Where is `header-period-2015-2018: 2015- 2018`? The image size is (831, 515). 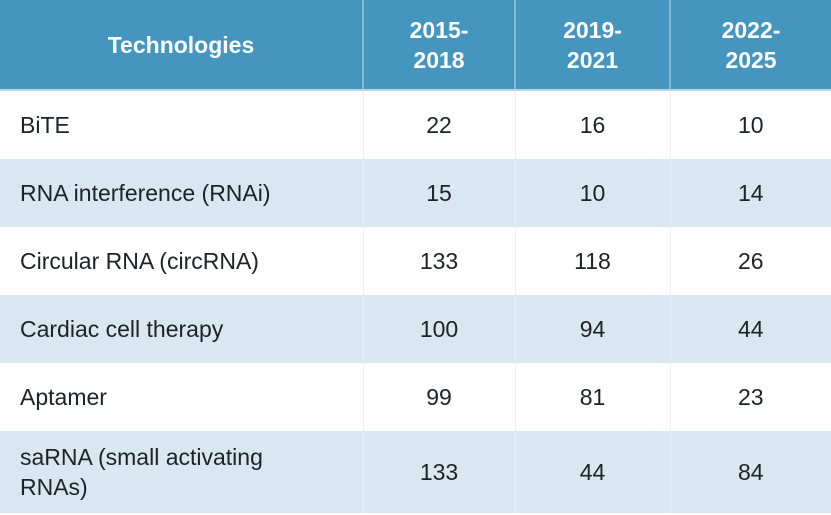 header-period-2015-2018: 2015- 2018 is located at coordinates (438, 45).